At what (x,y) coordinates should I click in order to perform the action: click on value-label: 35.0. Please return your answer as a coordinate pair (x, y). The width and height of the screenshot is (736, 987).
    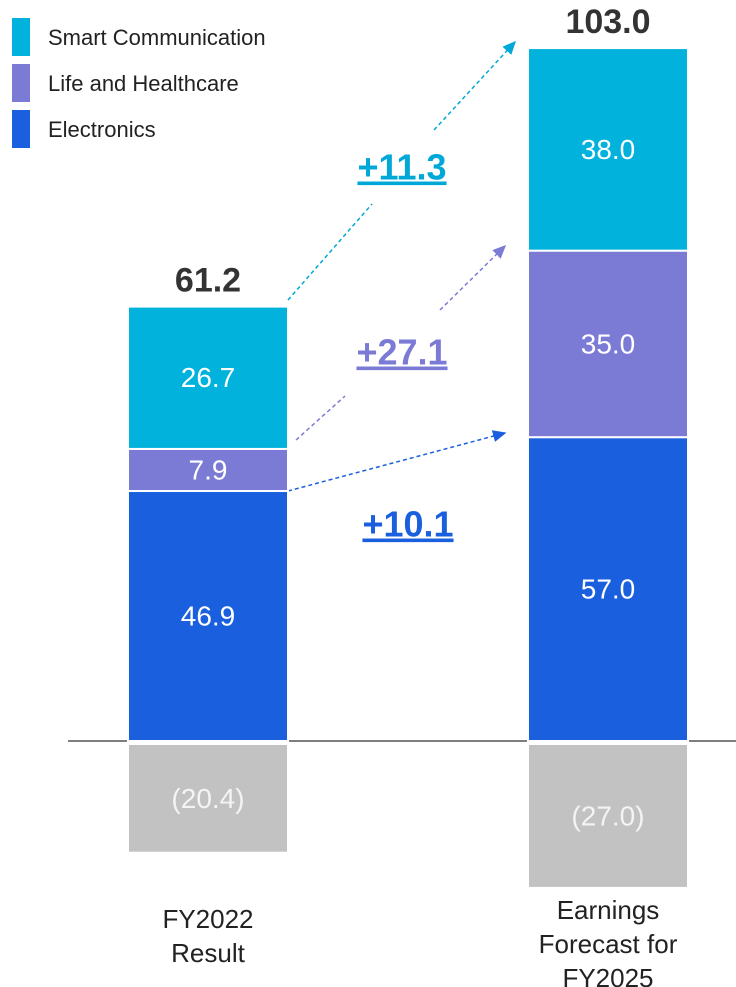
    Looking at the image, I should click on (608, 343).